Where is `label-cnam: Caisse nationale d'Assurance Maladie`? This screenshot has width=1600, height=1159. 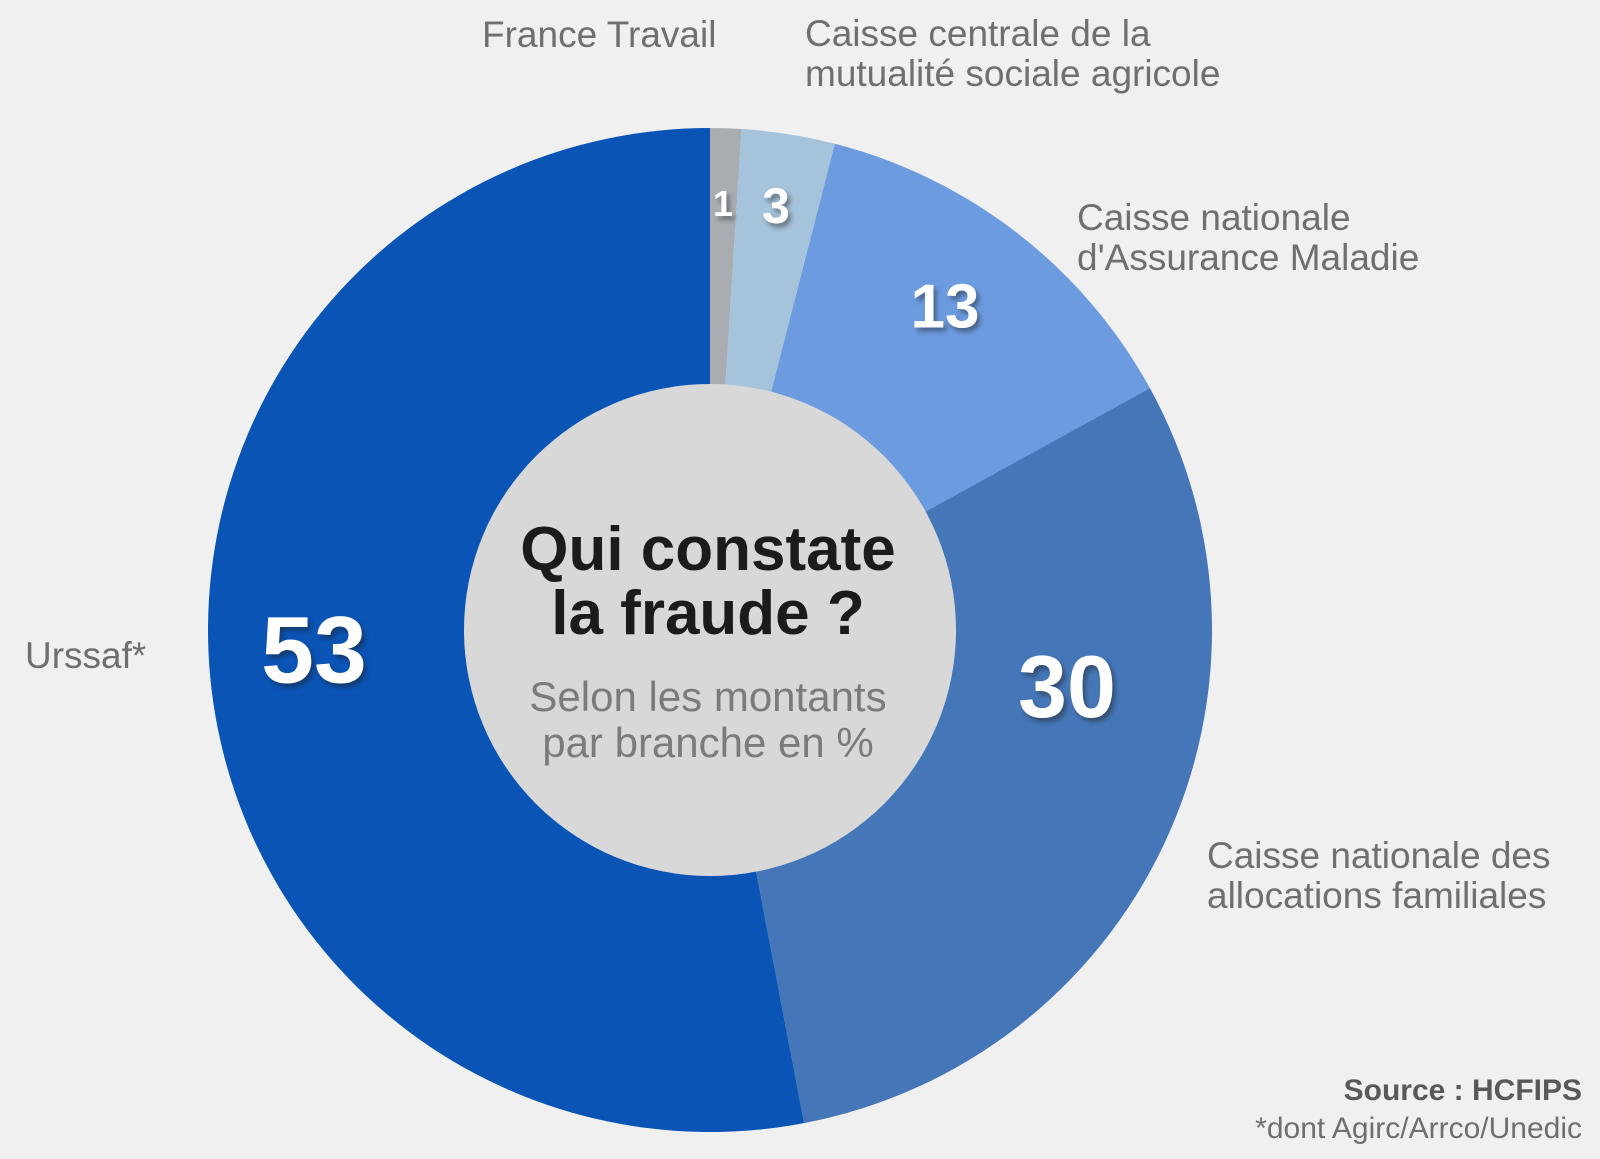
label-cnam: Caisse nationale d'Assurance Maladie is located at coordinates (1248, 237).